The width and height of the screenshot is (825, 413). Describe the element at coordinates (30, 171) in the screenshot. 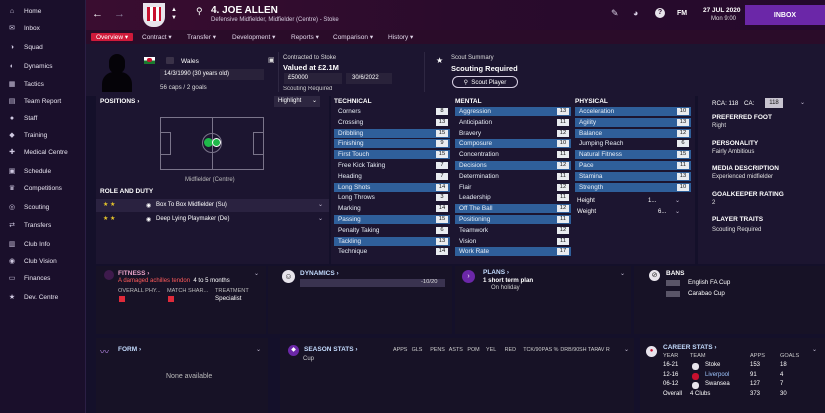

I see `sidebar-item-schedule: ▣ Schedule` at that location.